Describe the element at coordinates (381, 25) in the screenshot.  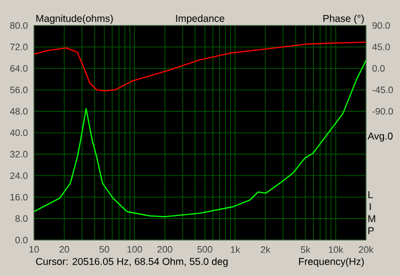
I see `y2-tick-label: 90.0` at that location.